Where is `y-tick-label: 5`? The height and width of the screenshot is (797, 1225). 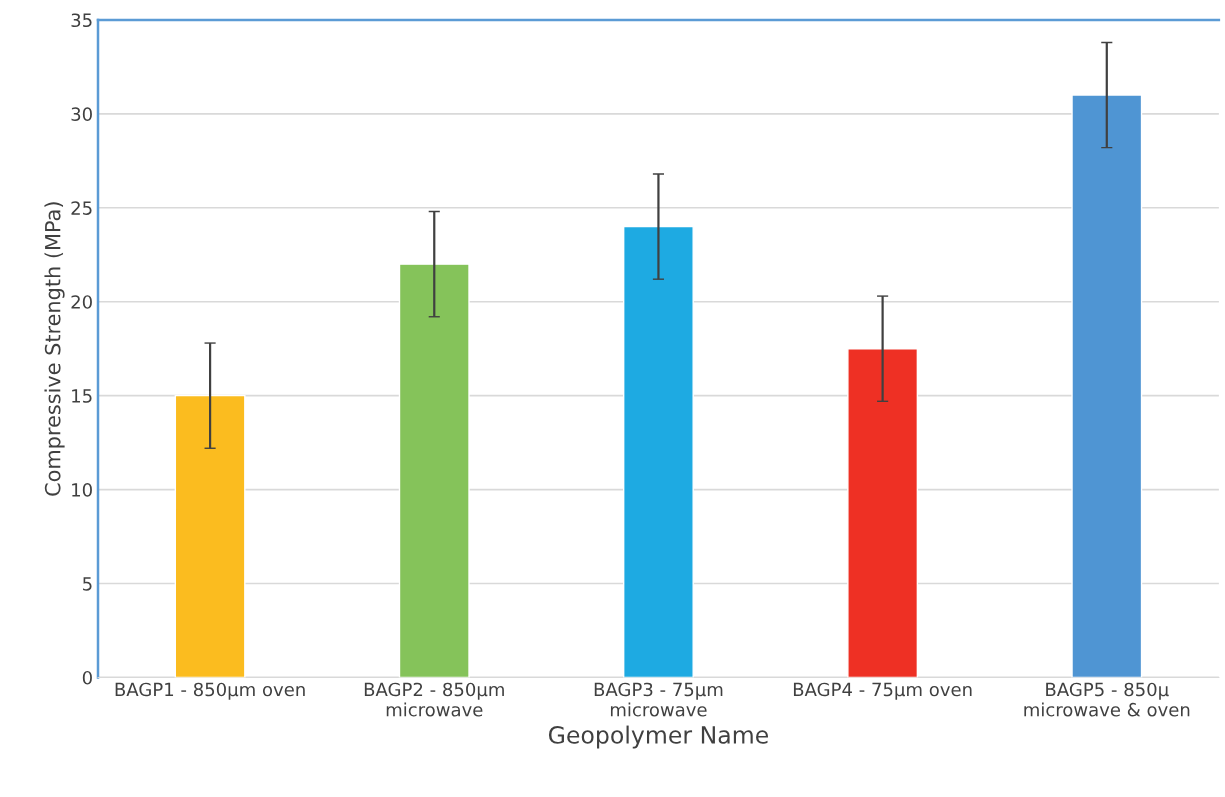
y-tick-label: 5 is located at coordinates (87, 584).